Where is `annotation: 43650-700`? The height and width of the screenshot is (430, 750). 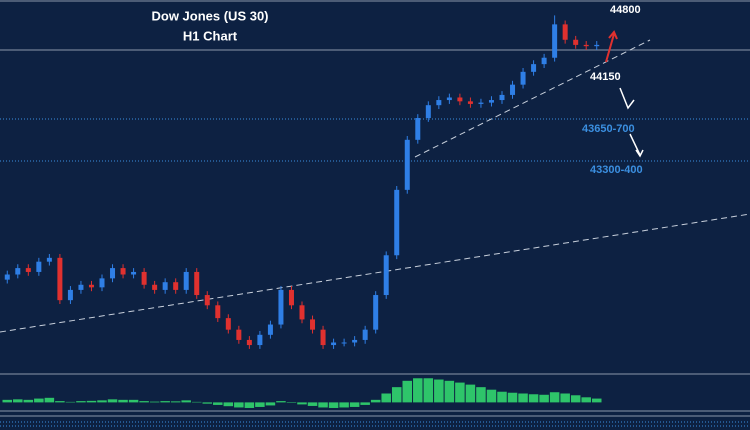
annotation: 43650-700 is located at coordinates (608, 129).